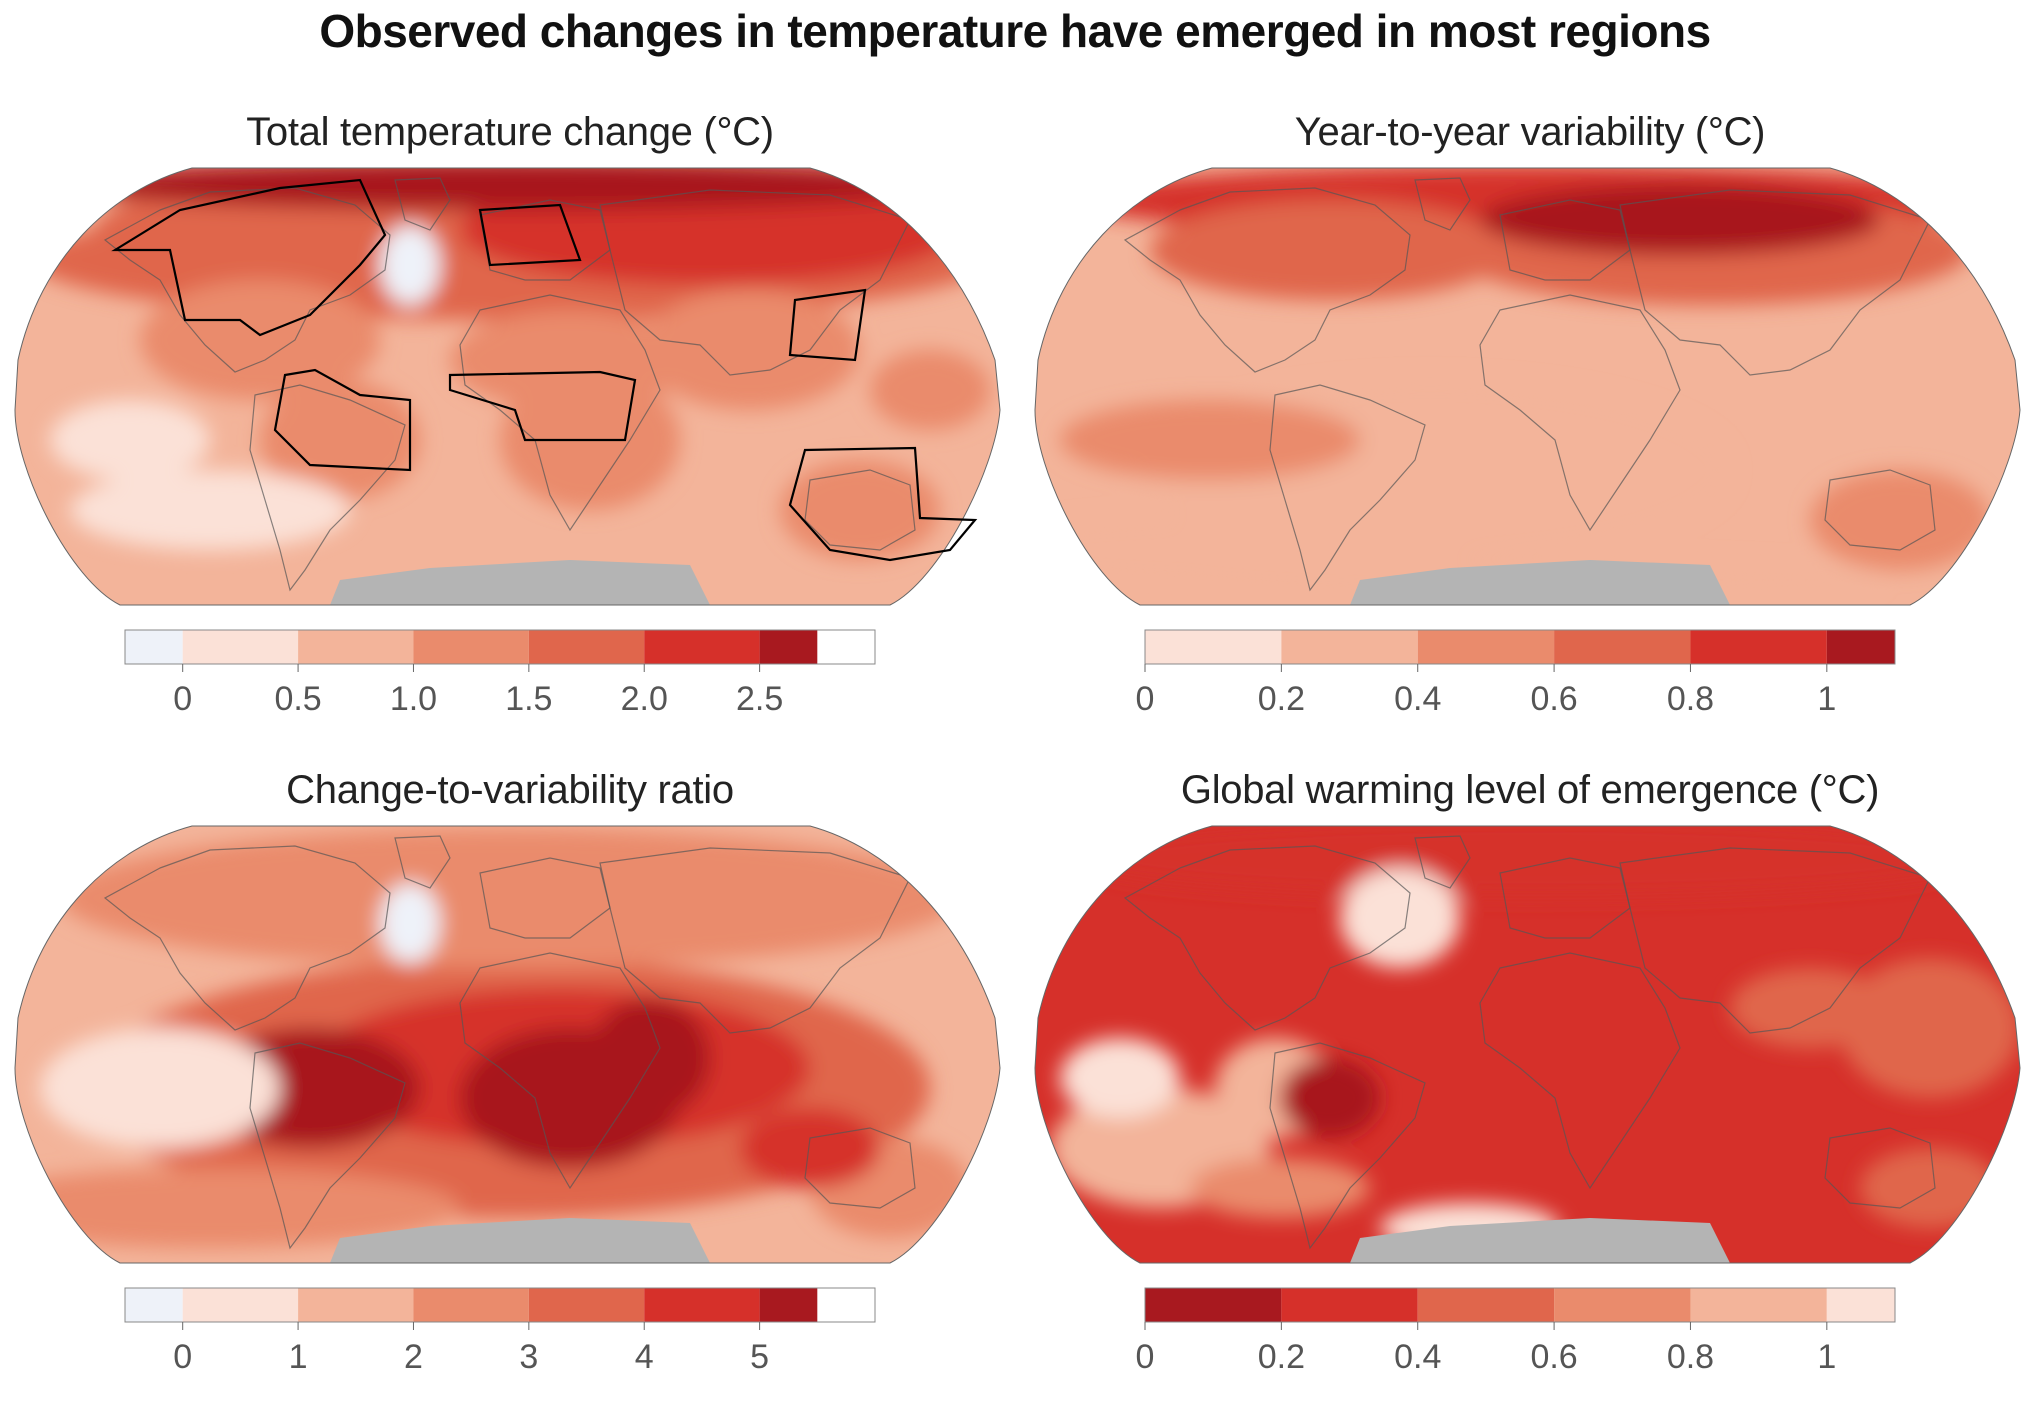  What do you see at coordinates (510, 790) in the screenshot?
I see `panel-title: Change-to-variability ratio` at bounding box center [510, 790].